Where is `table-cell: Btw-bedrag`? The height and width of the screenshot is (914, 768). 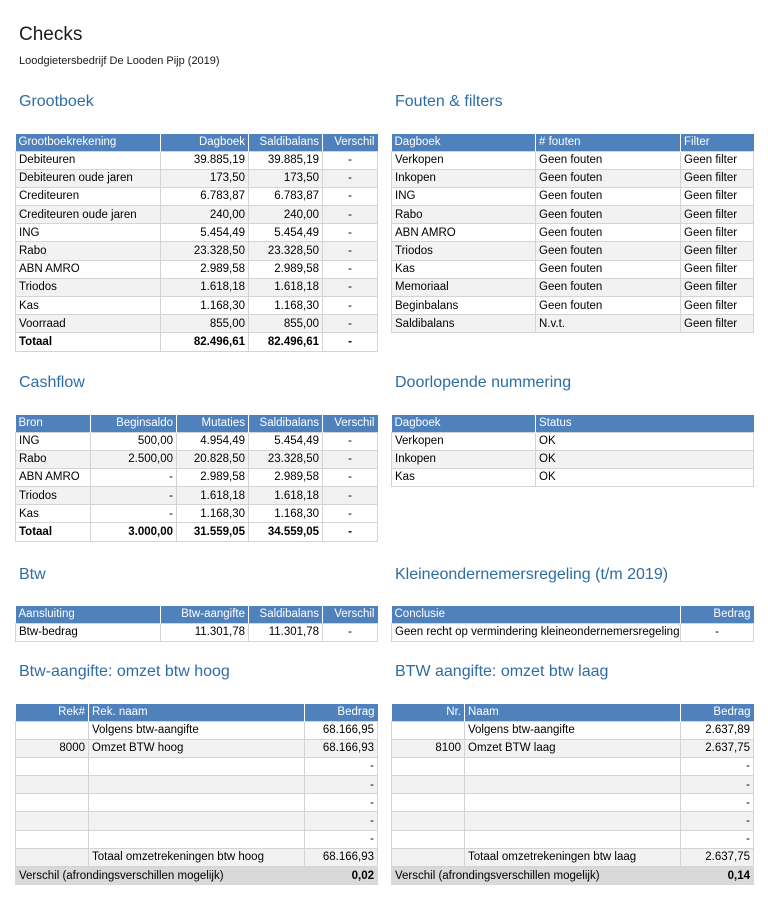 table-cell: Btw-bedrag is located at coordinates (88, 632).